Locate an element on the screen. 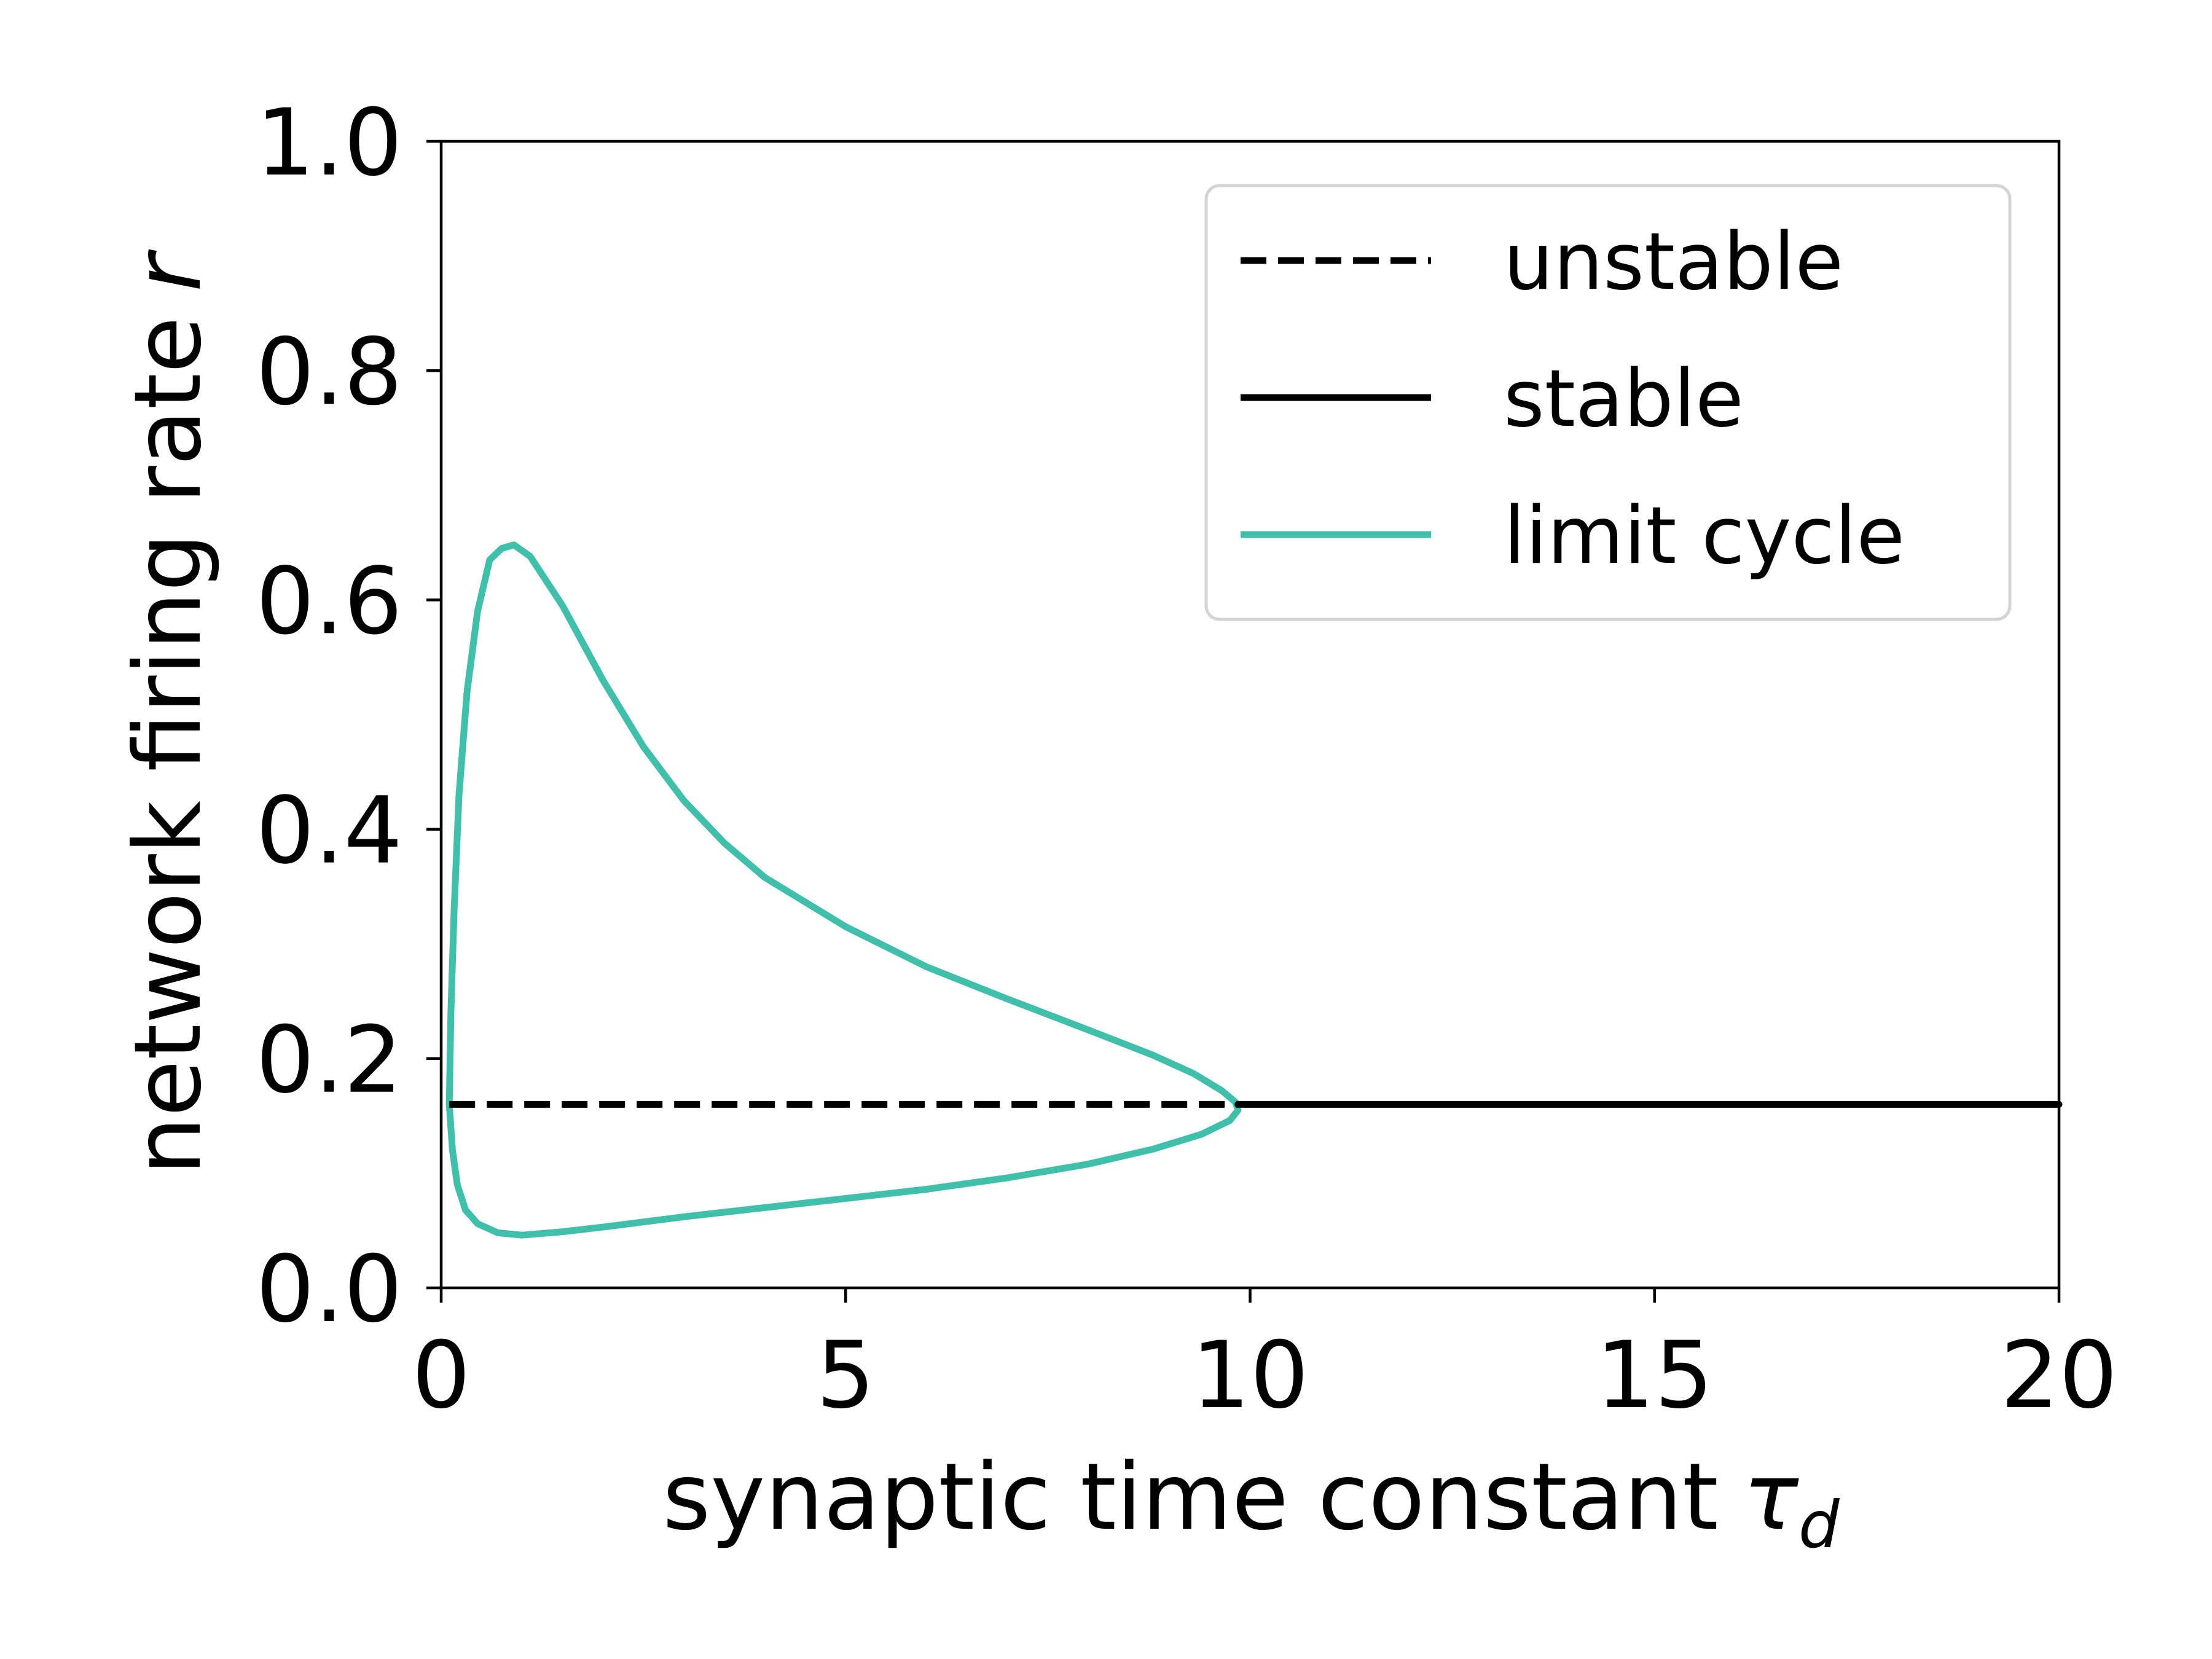 This screenshot has height=1659, width=2212. y-tick-label: 0.8 is located at coordinates (329, 372).